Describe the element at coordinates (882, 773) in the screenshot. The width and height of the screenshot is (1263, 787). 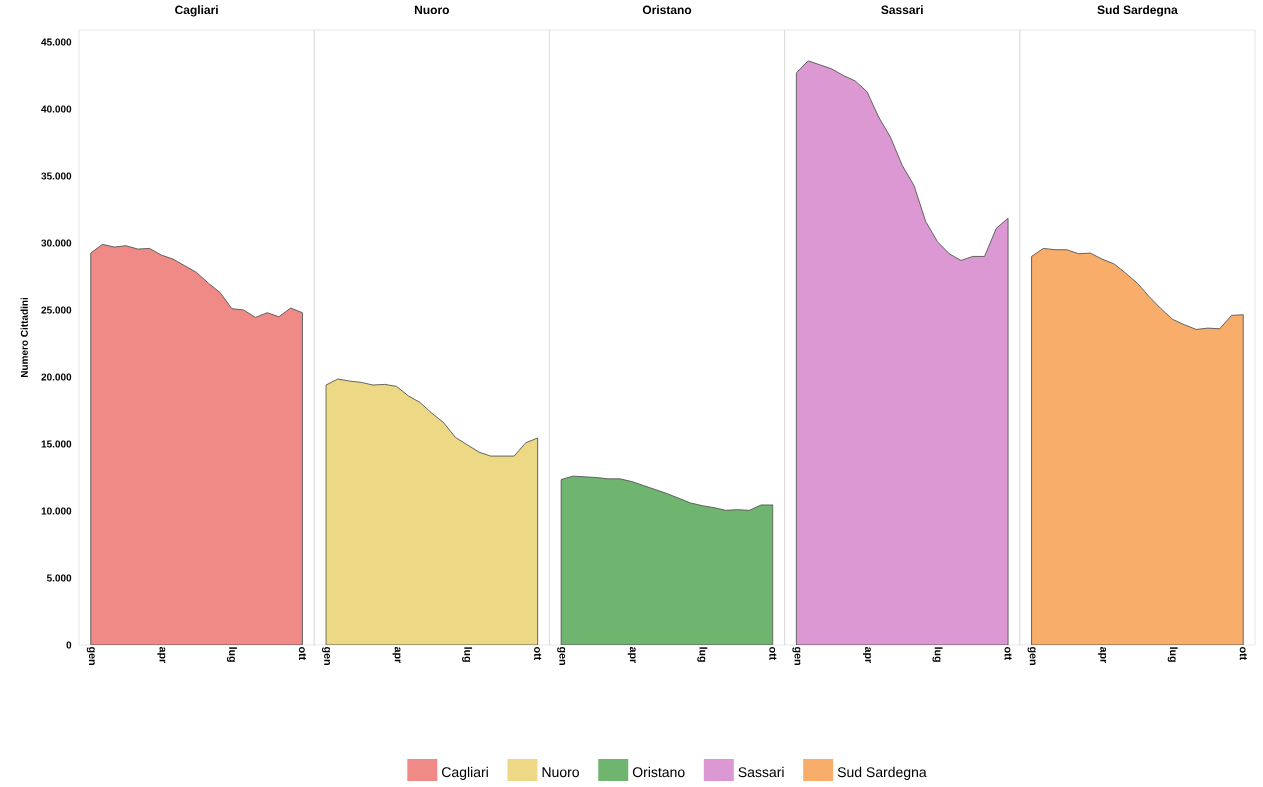
I see `legend-label: Sud Sardegna` at that location.